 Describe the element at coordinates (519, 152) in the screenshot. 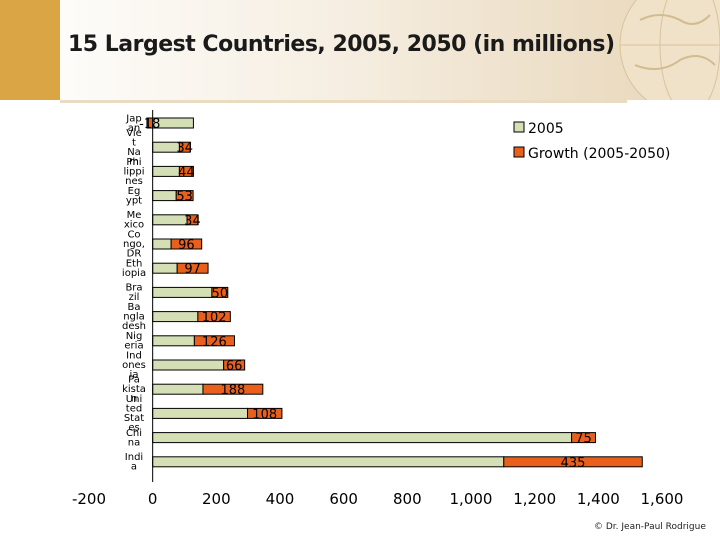

I see `legend-swatch-growth` at that location.